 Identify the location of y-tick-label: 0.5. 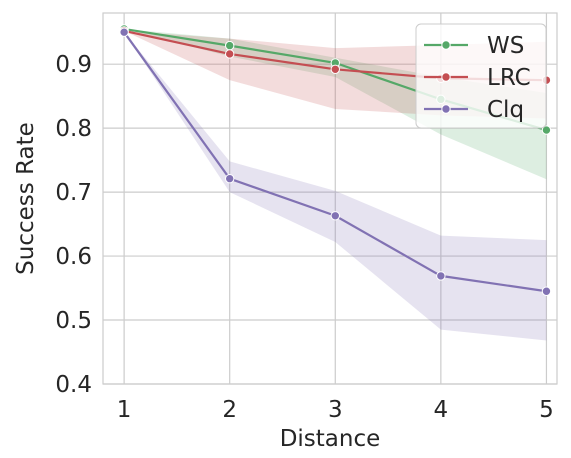
(73, 321).